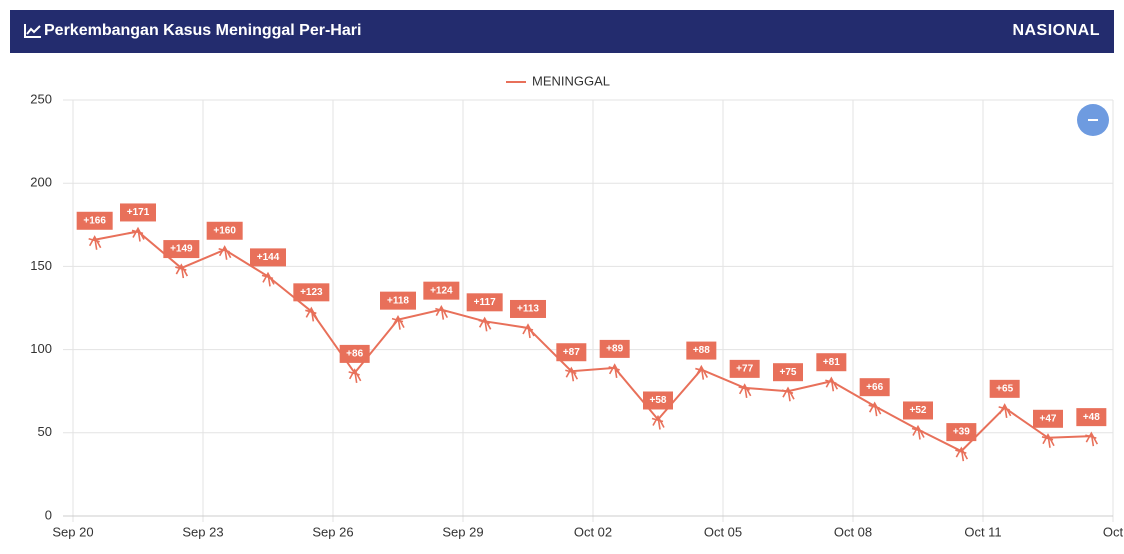 Image resolution: width=1124 pixels, height=554 pixels. I want to click on y-tick-label: 200, so click(41, 182).